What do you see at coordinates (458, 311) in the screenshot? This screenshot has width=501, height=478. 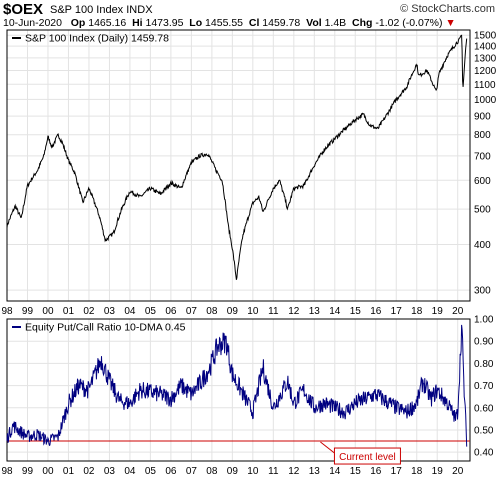 I see `price-xtick-label: 20` at bounding box center [458, 311].